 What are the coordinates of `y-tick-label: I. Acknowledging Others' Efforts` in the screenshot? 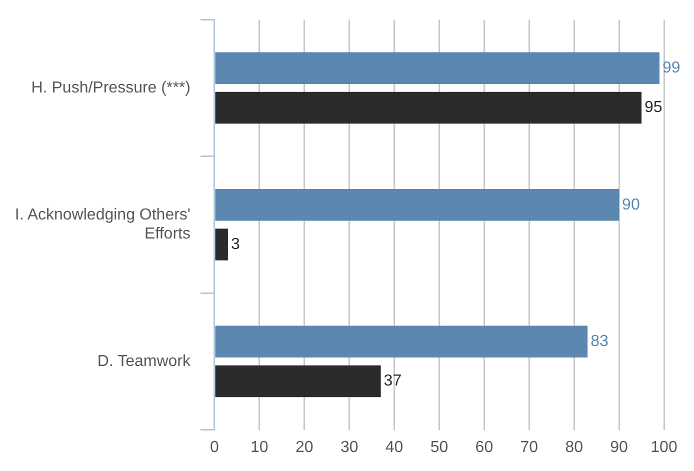 It's located at (102, 224).